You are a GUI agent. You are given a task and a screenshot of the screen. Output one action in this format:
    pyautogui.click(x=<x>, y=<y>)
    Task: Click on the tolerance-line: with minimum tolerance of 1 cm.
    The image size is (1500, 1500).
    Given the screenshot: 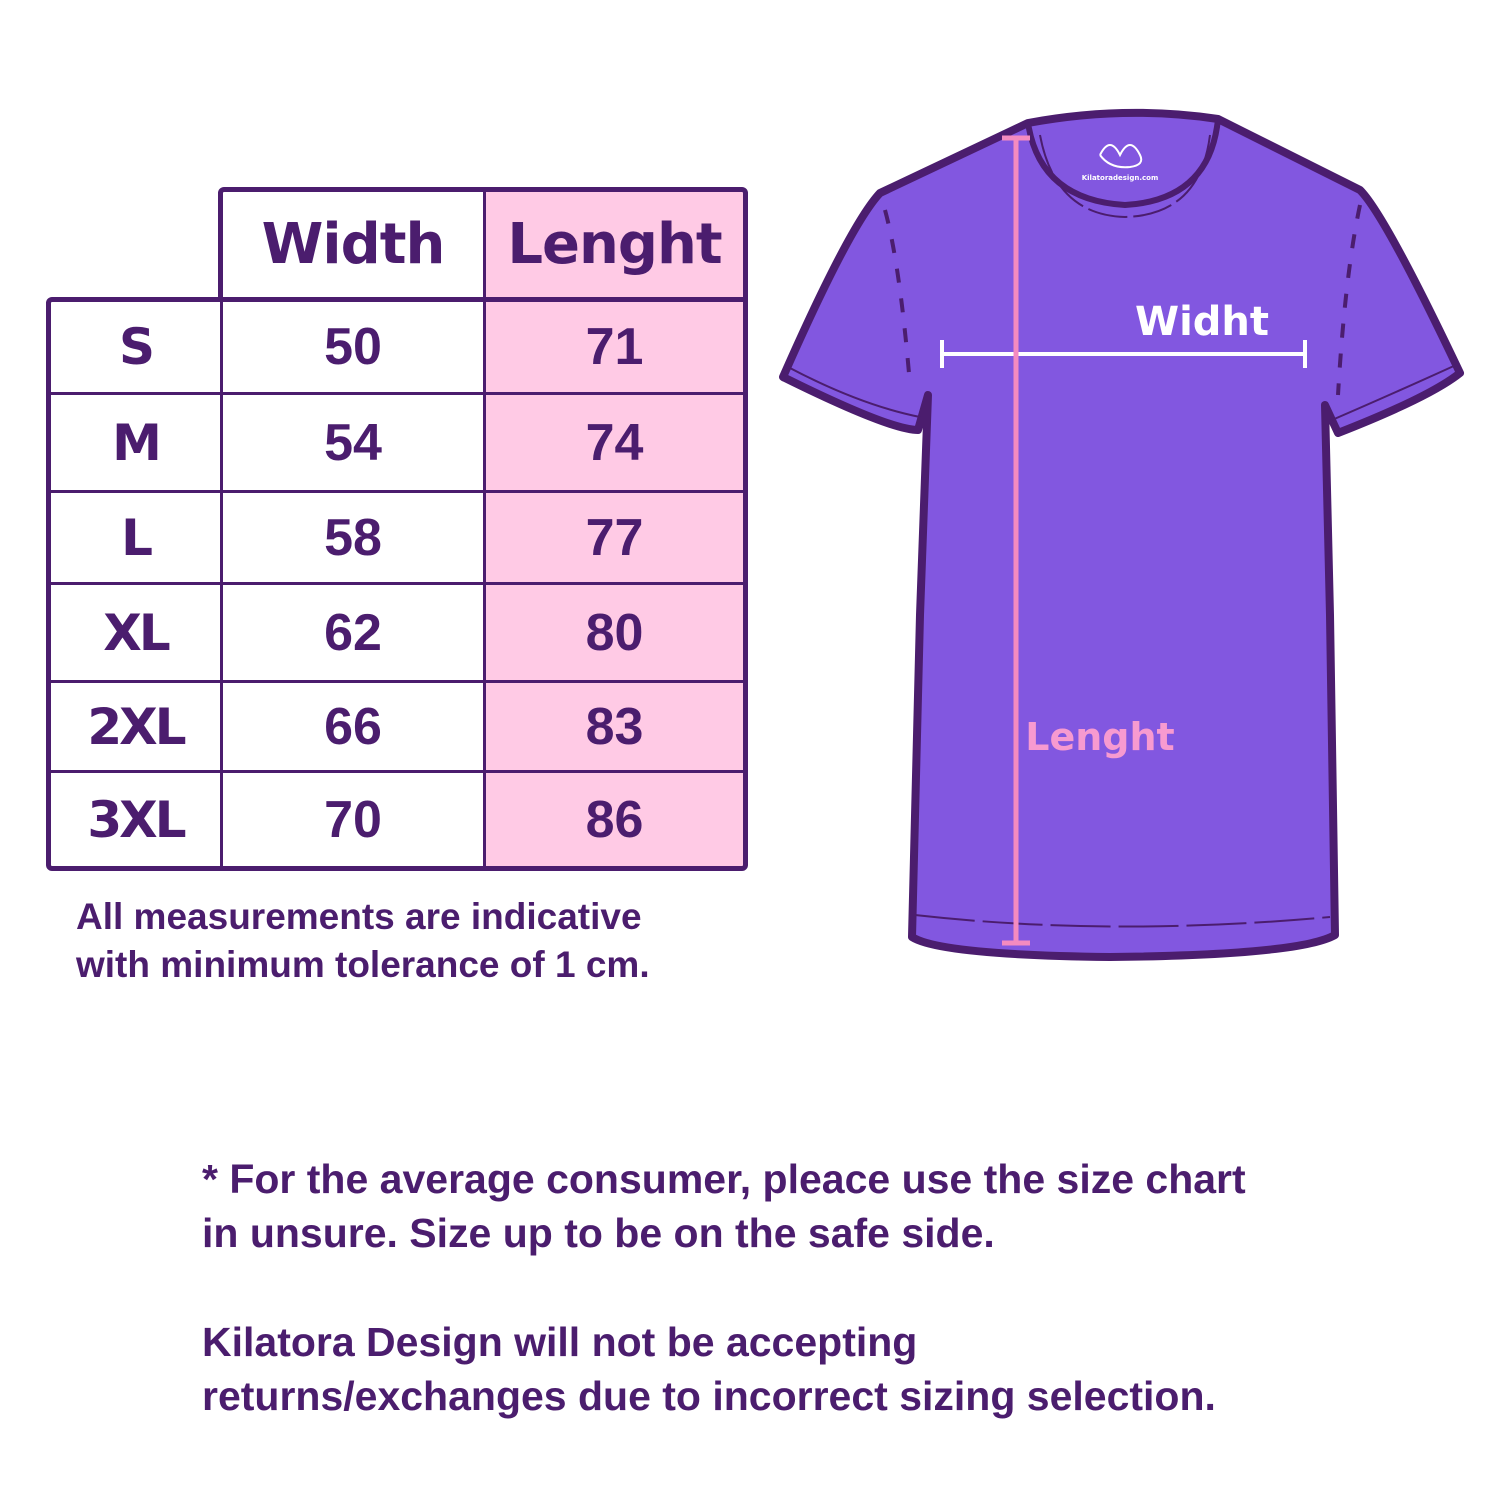 What is the action you would take?
    pyautogui.click(x=363, y=964)
    